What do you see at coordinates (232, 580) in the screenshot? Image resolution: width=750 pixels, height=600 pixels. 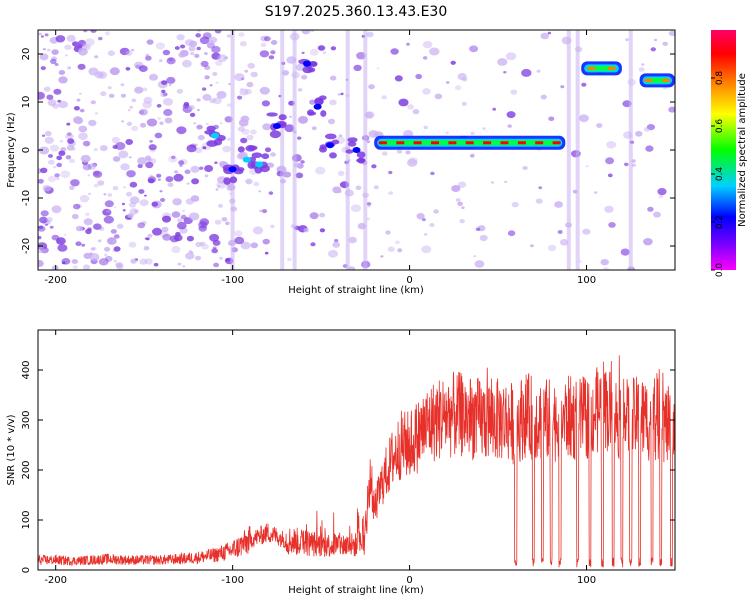 I see `snr-x-tick-label: -100` at bounding box center [232, 580].